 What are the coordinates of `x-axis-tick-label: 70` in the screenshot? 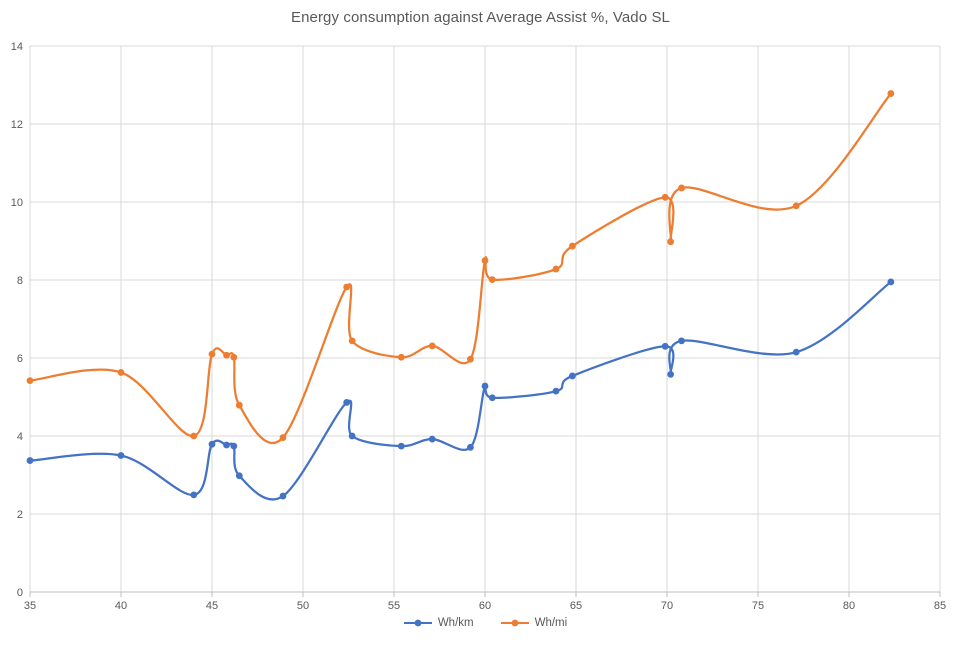 It's located at (667, 606).